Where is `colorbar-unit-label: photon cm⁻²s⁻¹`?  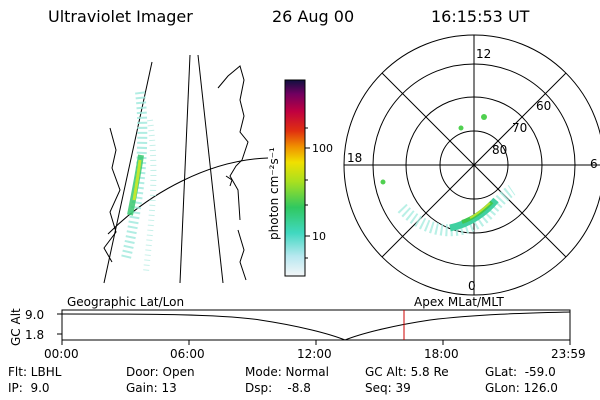
colorbar-unit-label: photon cm⁻²s⁻¹ is located at coordinates (274, 193).